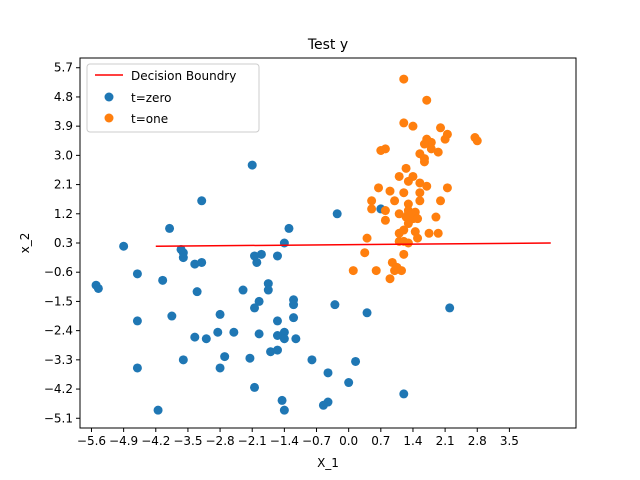 This screenshot has height=480, width=640. Describe the element at coordinates (220, 441) in the screenshot. I see `x-tick-label: −2.8` at that location.